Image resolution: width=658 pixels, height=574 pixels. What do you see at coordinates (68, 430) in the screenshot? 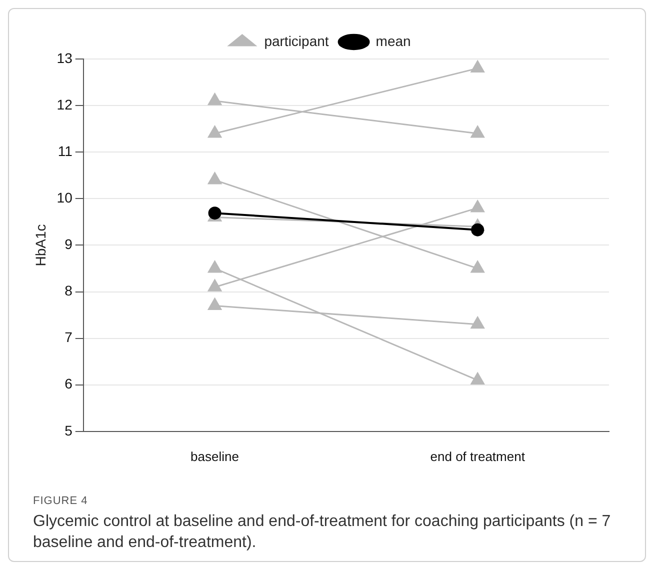
I see `y-tick-label: 5` at bounding box center [68, 430].